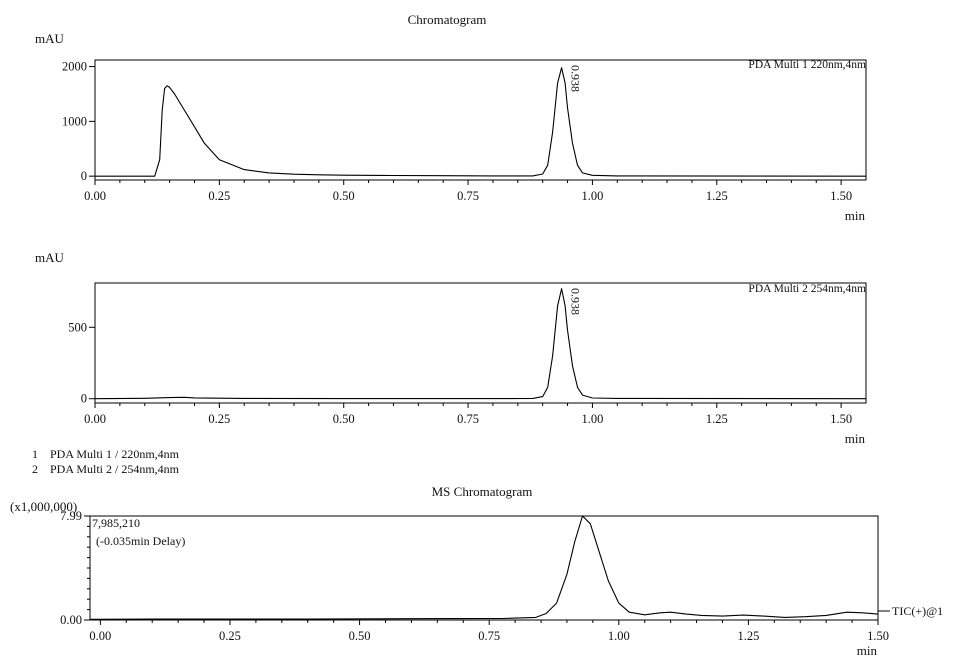 The width and height of the screenshot is (957, 659). Describe the element at coordinates (84, 399) in the screenshot. I see `panel2-y-tick-label: 0` at that location.